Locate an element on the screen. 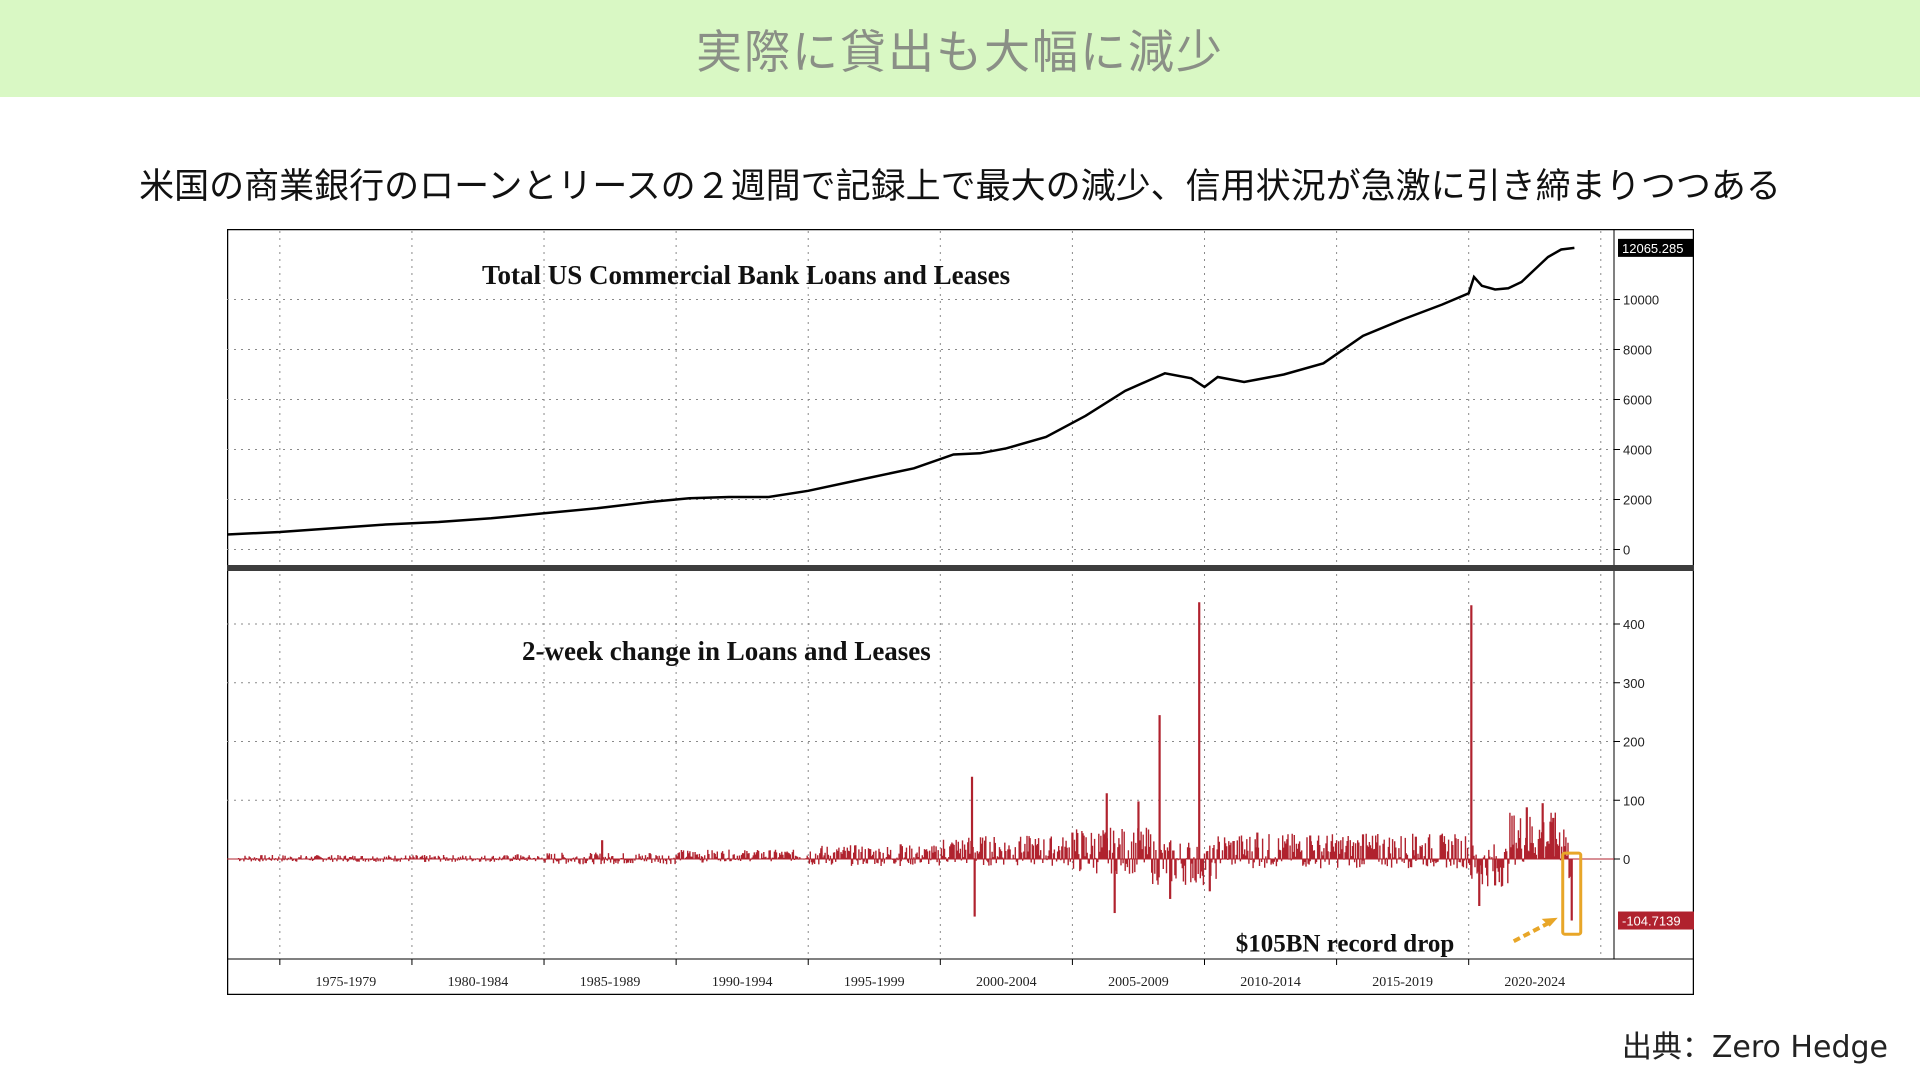 This screenshot has height=1080, width=1920. annotation-arrowhead is located at coordinates (1549, 922).